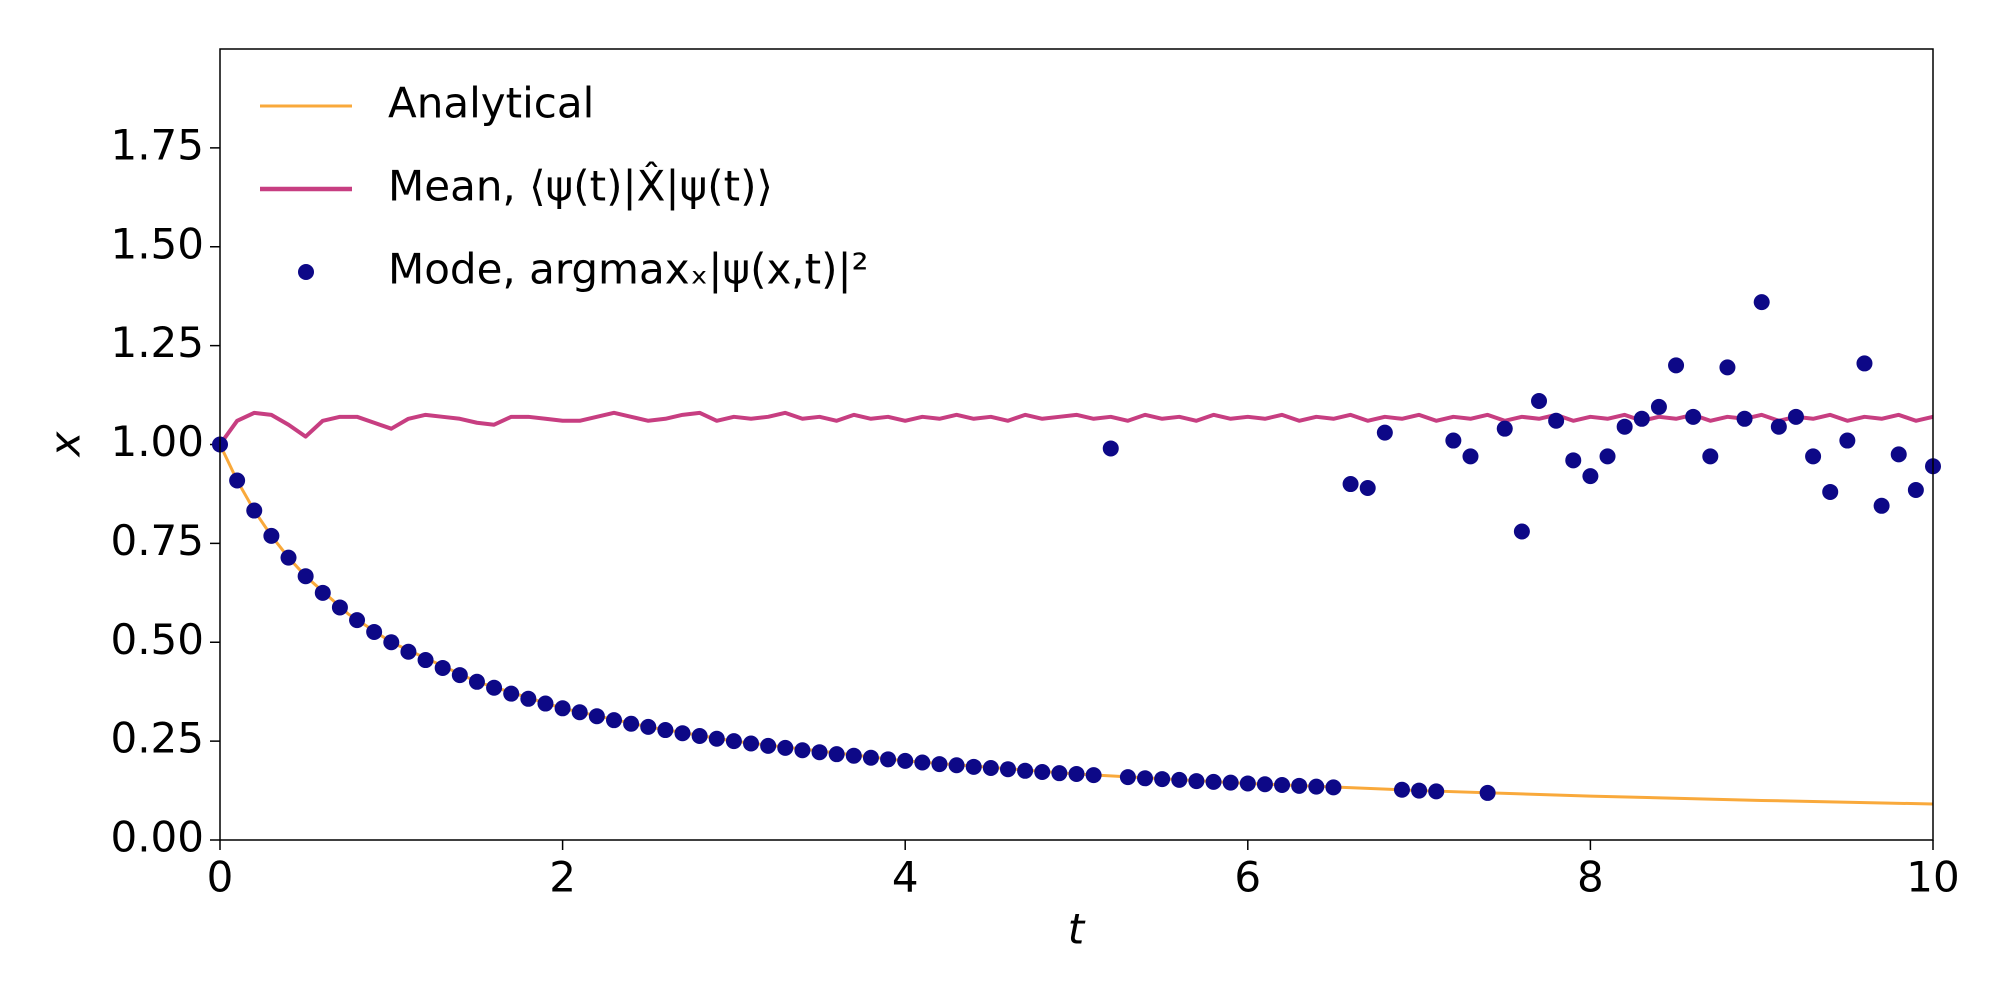 This screenshot has width=2000, height=1000. What do you see at coordinates (157, 837) in the screenshot?
I see `y-tick-label: 0.00` at bounding box center [157, 837].